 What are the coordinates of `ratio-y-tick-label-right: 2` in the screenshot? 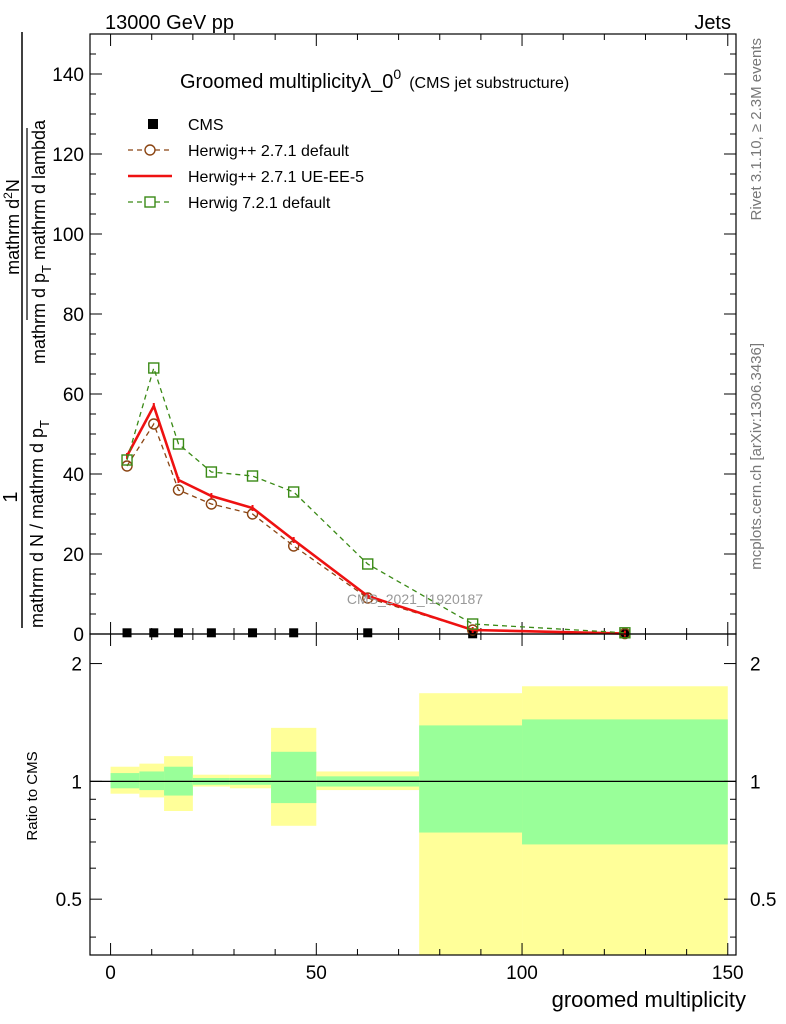 It's located at (755, 665).